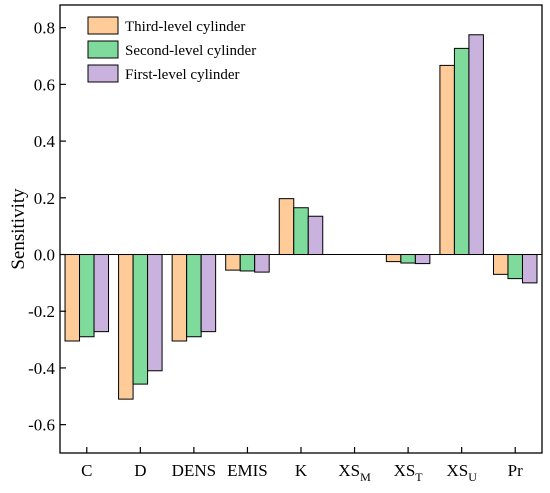 The width and height of the screenshot is (550, 493). What do you see at coordinates (86, 470) in the screenshot?
I see `x-tick-label: C` at bounding box center [86, 470].